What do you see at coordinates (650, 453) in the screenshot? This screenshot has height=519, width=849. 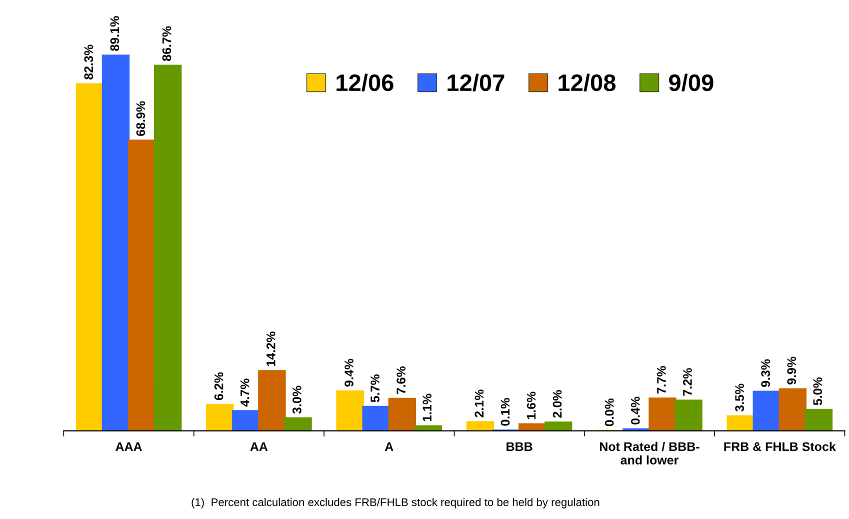 I see `x-tick-label: Not Rated / BBB- and lower` at bounding box center [650, 453].